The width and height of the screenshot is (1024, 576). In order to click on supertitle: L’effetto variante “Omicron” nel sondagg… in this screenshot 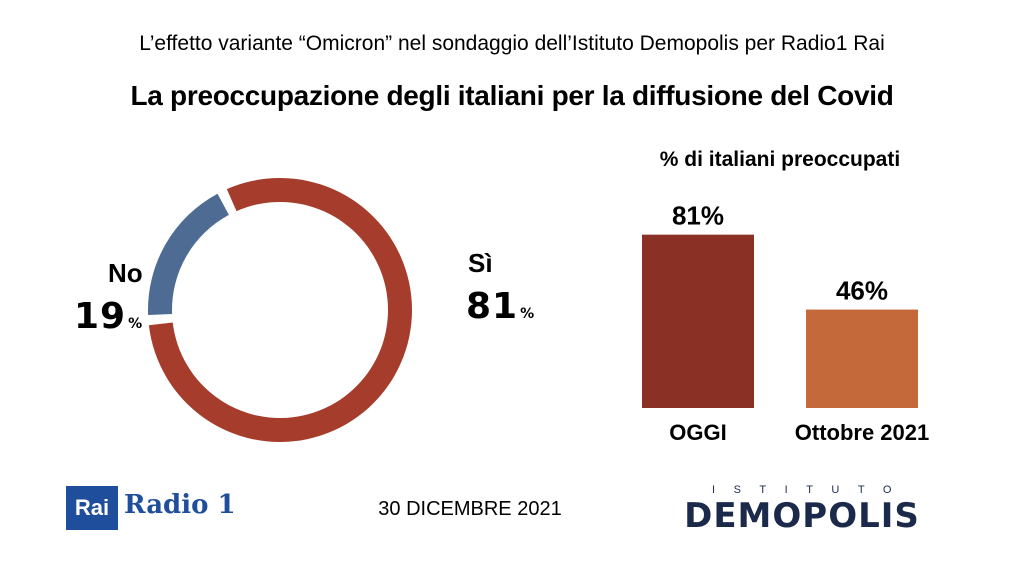, I will do `click(512, 43)`.